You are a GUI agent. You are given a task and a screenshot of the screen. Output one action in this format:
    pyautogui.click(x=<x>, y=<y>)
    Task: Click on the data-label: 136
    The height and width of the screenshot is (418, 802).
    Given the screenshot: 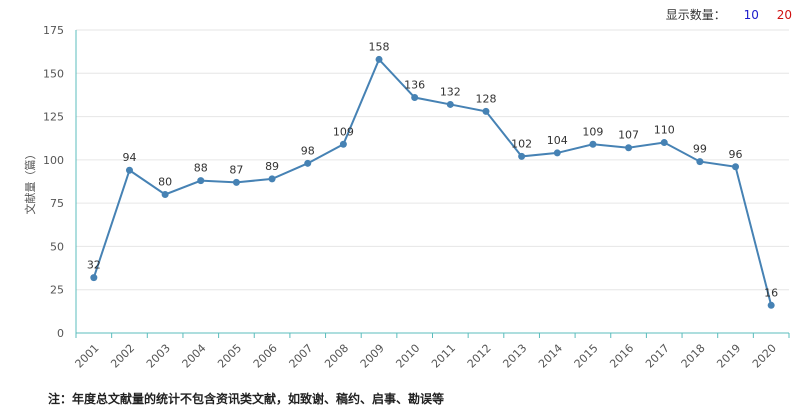 What is the action you would take?
    pyautogui.click(x=414, y=85)
    